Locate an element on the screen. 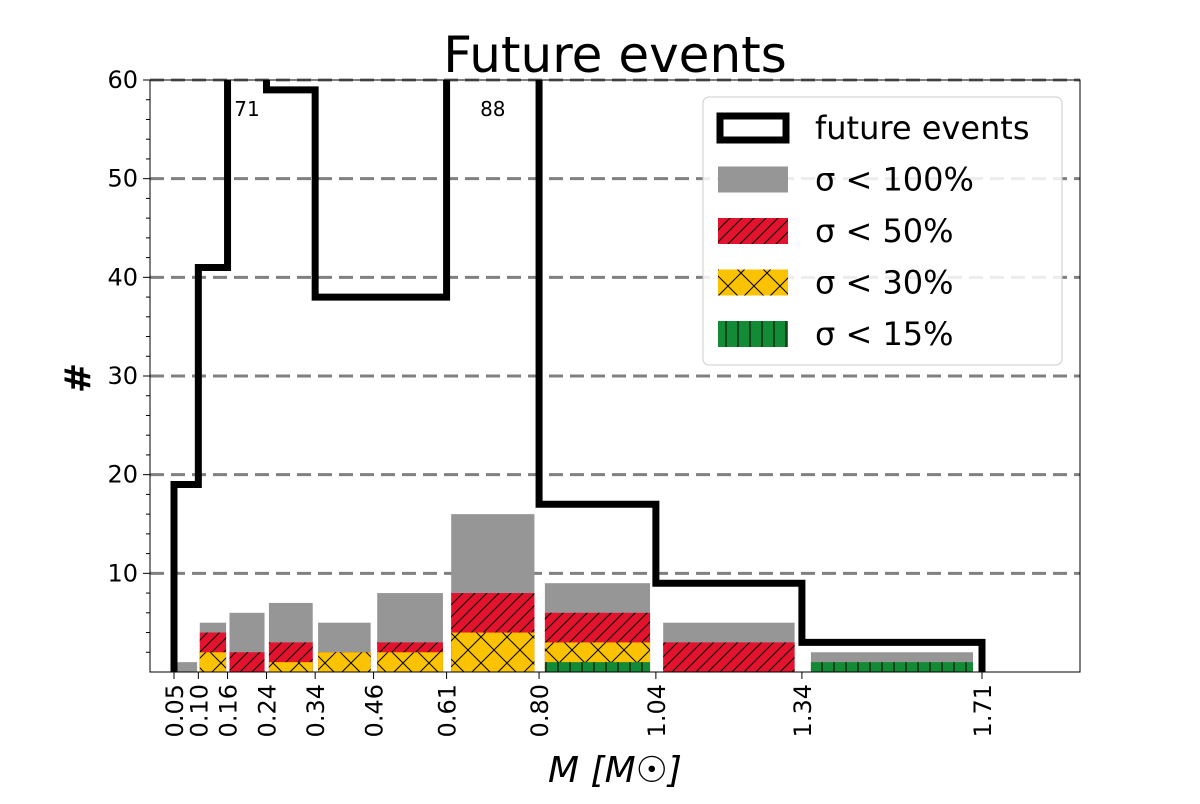 Image resolution: width=1200 pixels, height=804 pixels. overflow-value-label: 88 is located at coordinates (492, 109).